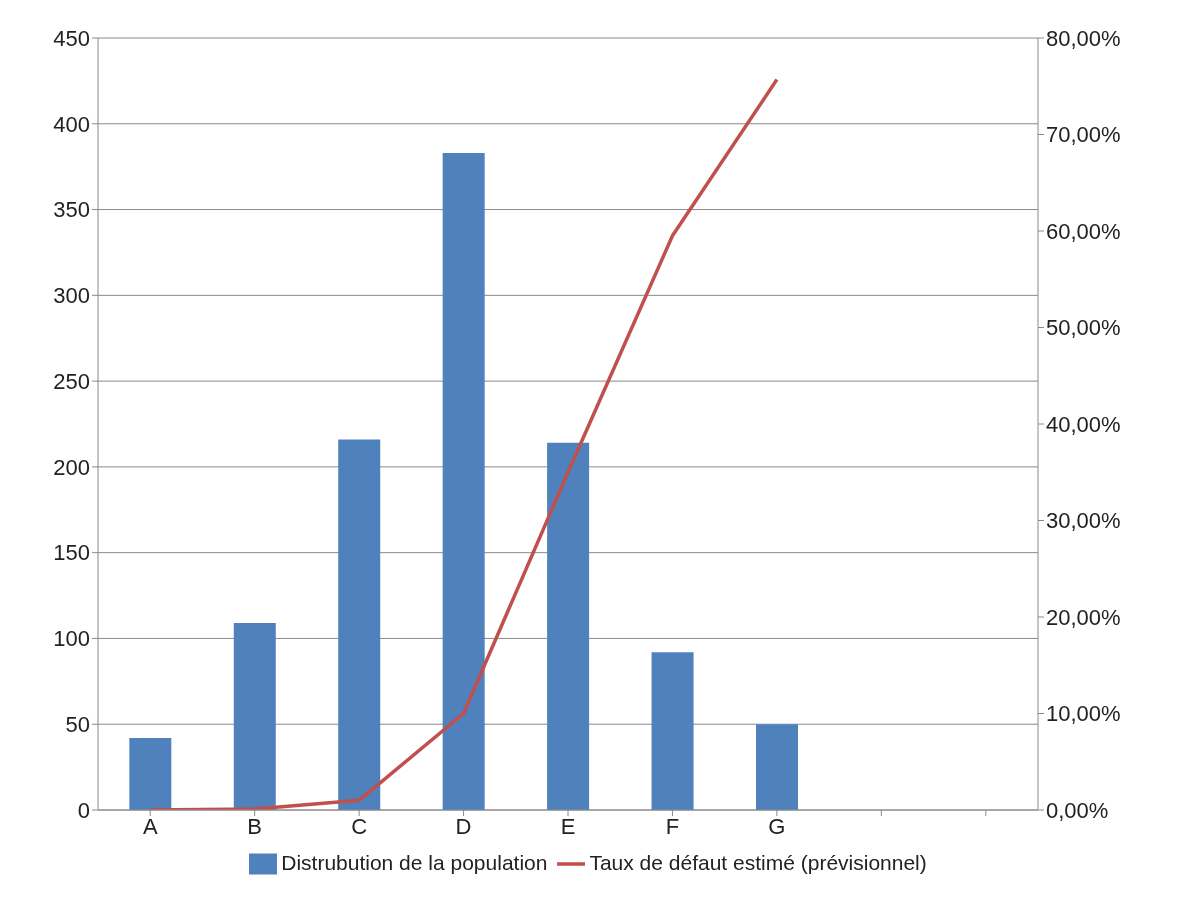 This screenshot has width=1191, height=913. I want to click on y2-tick-label: 60,00%, so click(1083, 231).